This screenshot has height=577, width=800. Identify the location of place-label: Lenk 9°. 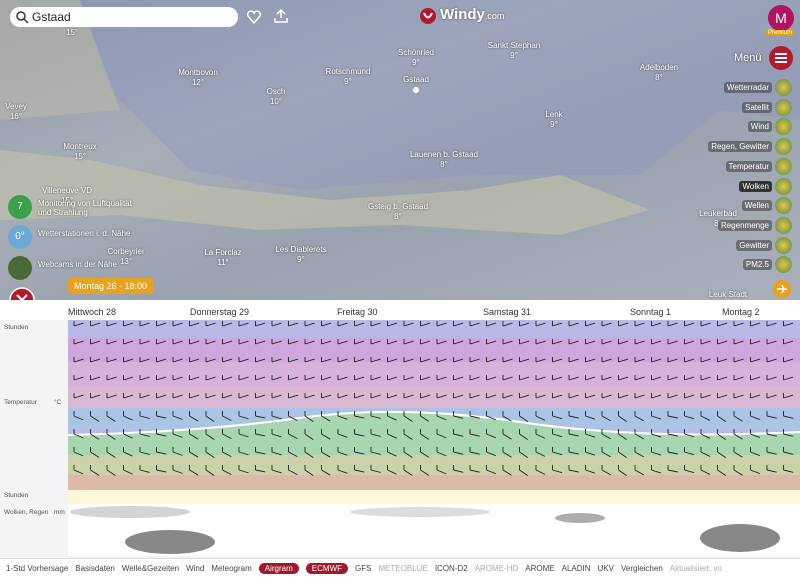
(553, 120).